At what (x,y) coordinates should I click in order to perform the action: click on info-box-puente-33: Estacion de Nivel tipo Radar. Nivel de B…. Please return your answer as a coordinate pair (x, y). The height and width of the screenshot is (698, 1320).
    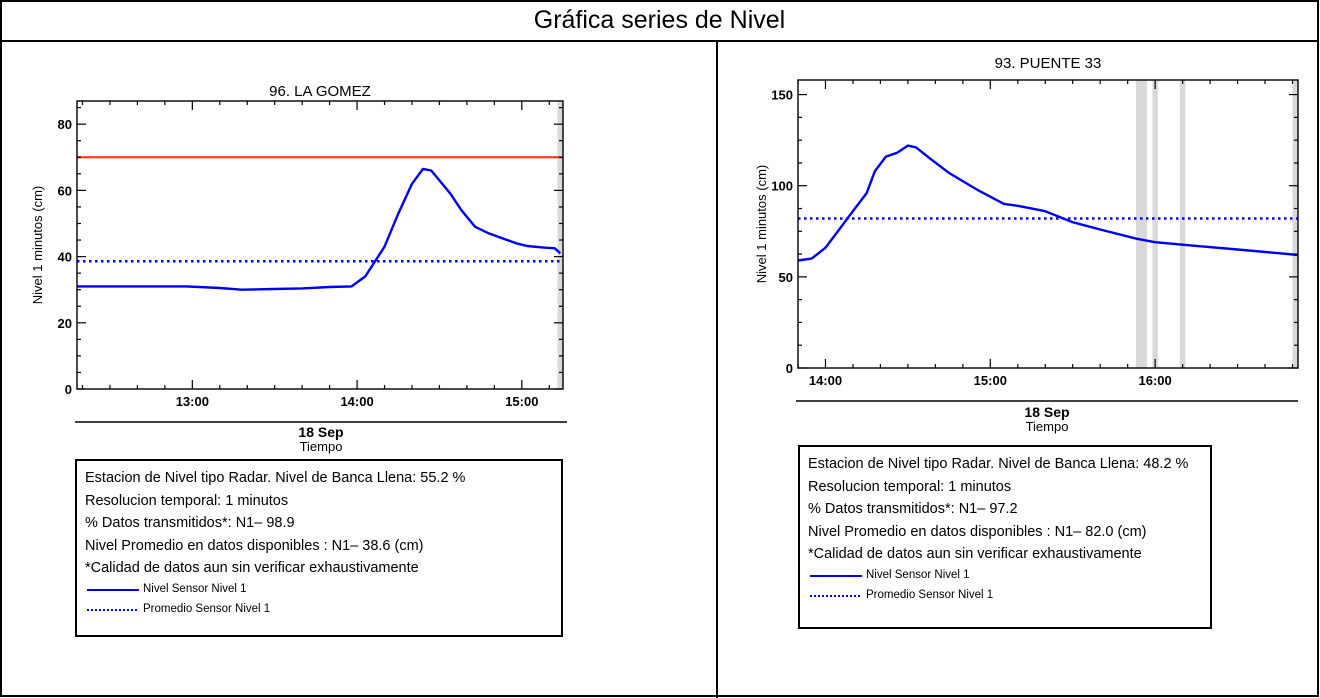
    Looking at the image, I should click on (1005, 537).